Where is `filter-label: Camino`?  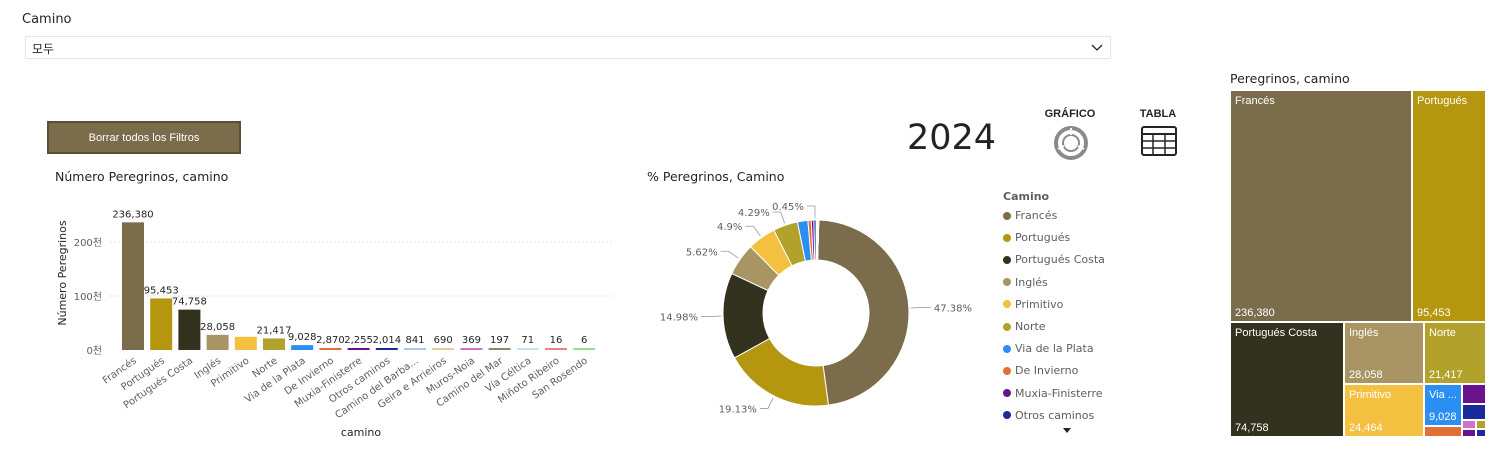
filter-label: Camino is located at coordinates (47, 19).